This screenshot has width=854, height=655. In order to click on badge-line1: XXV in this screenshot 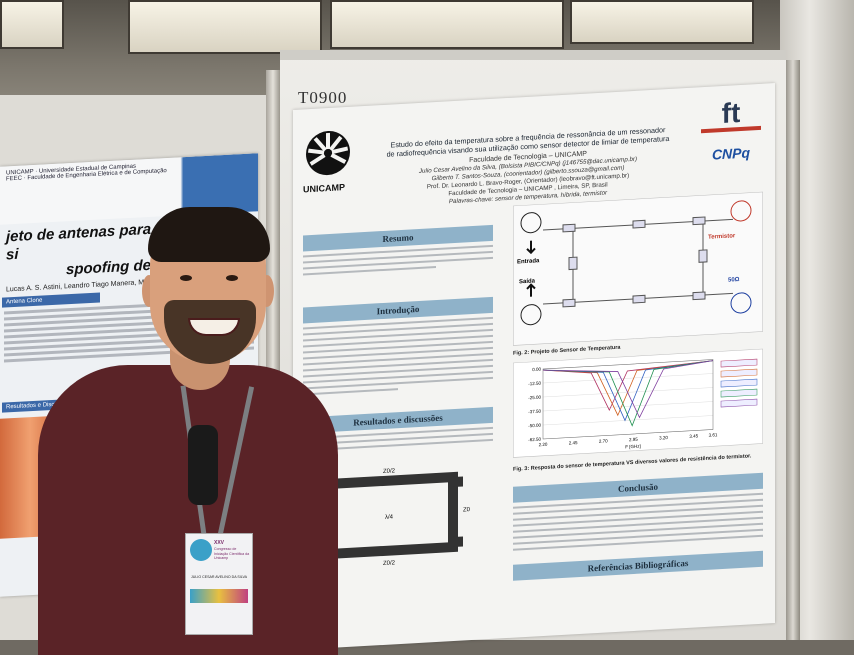, I will do `click(219, 543)`.